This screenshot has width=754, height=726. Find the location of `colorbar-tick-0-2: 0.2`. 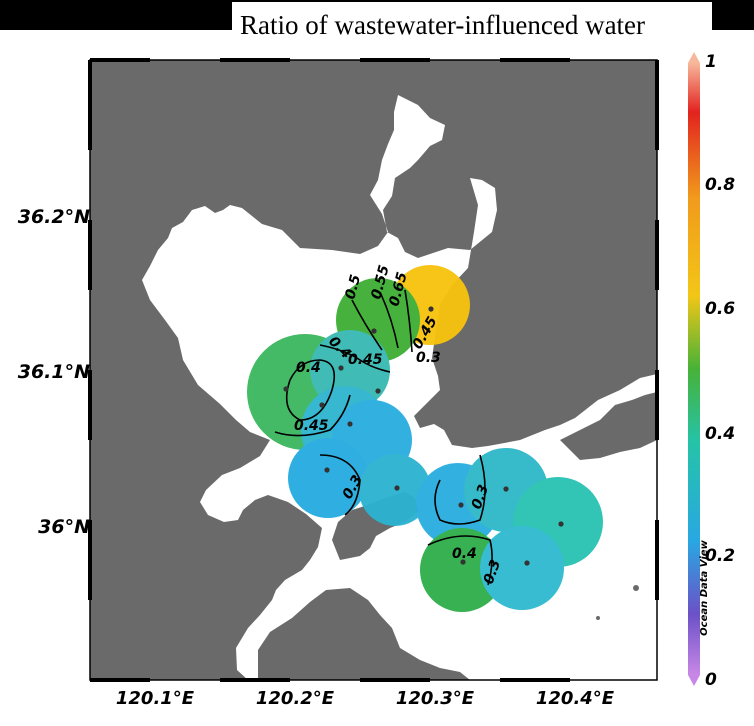

colorbar-tick-0-2: 0.2 is located at coordinates (720, 556).